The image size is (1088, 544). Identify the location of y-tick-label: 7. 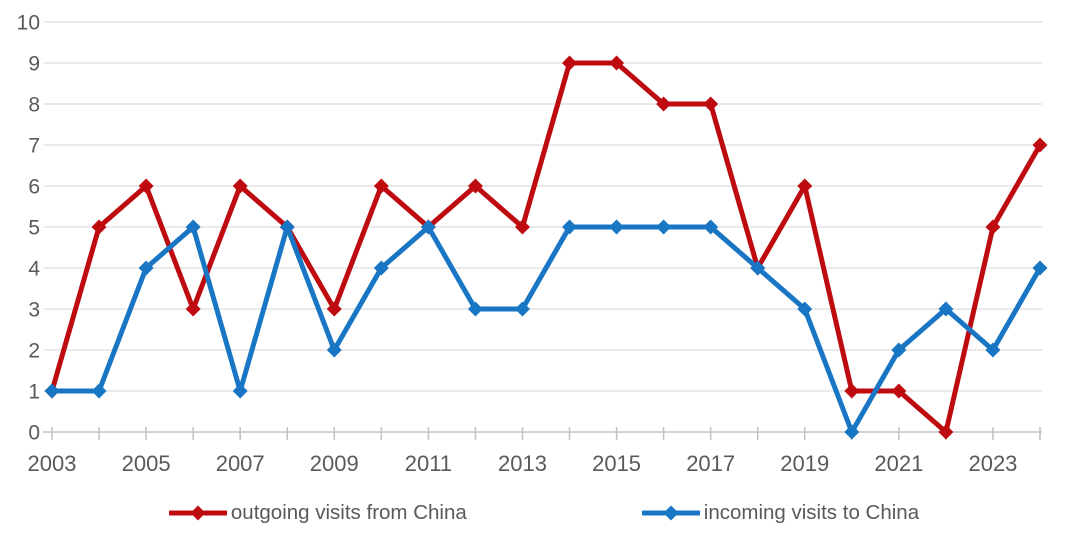
(34, 146).